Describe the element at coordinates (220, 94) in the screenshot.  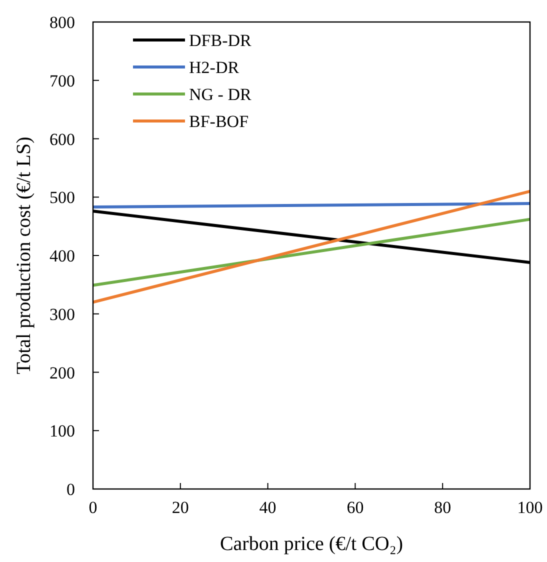
I see `legend-label: NG - DR` at that location.